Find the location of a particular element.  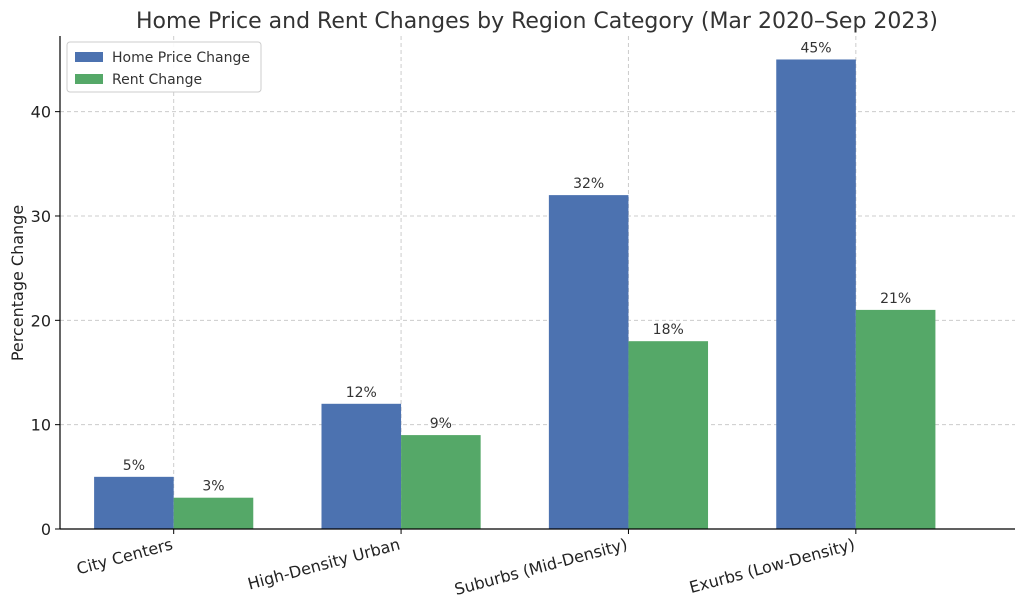

bar-value-label: 3% is located at coordinates (213, 487).